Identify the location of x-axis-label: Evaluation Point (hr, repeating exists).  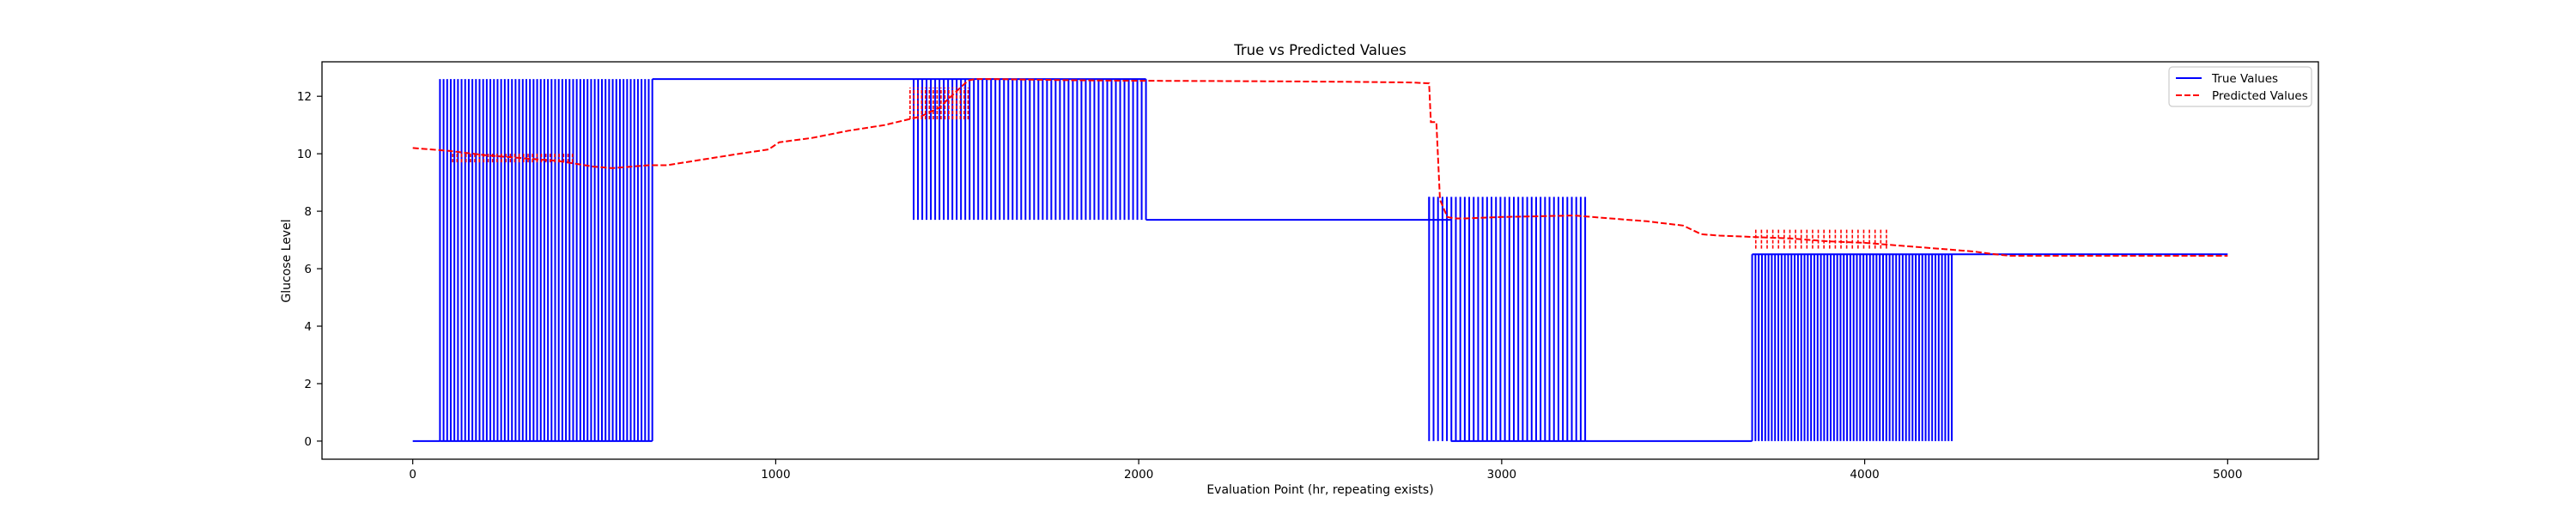
(1319, 490).